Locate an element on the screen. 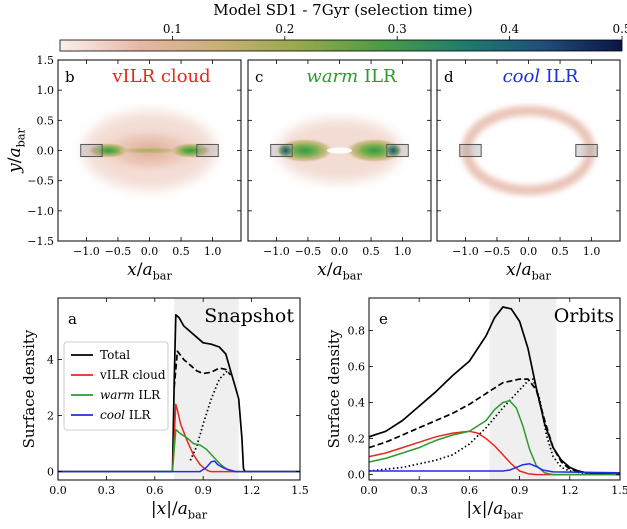  panel-letter: c is located at coordinates (259, 77).